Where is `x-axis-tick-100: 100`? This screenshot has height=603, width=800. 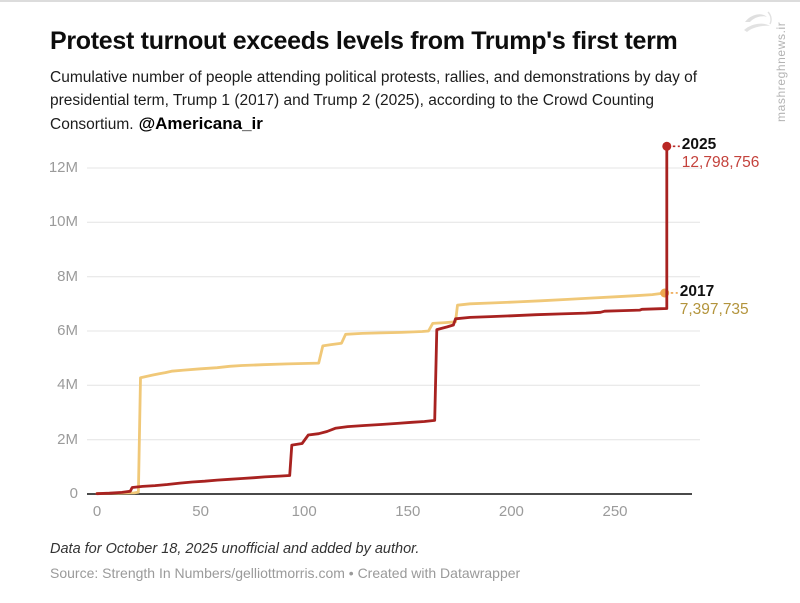
x-axis-tick-100: 100 is located at coordinates (304, 511).